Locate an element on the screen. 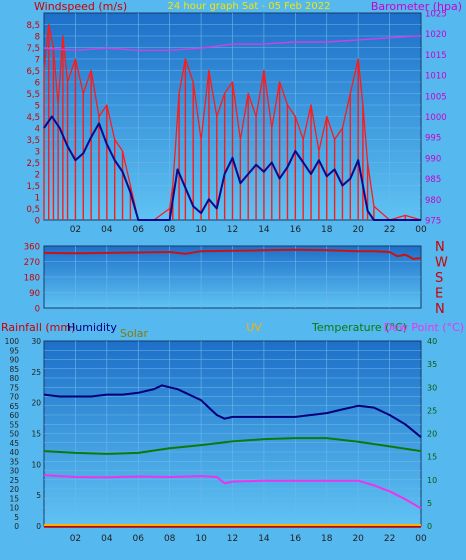 This screenshot has height=560, width=466. chart-title: 24 hour graph Sat - 05 Feb 2022 is located at coordinates (248, 6).